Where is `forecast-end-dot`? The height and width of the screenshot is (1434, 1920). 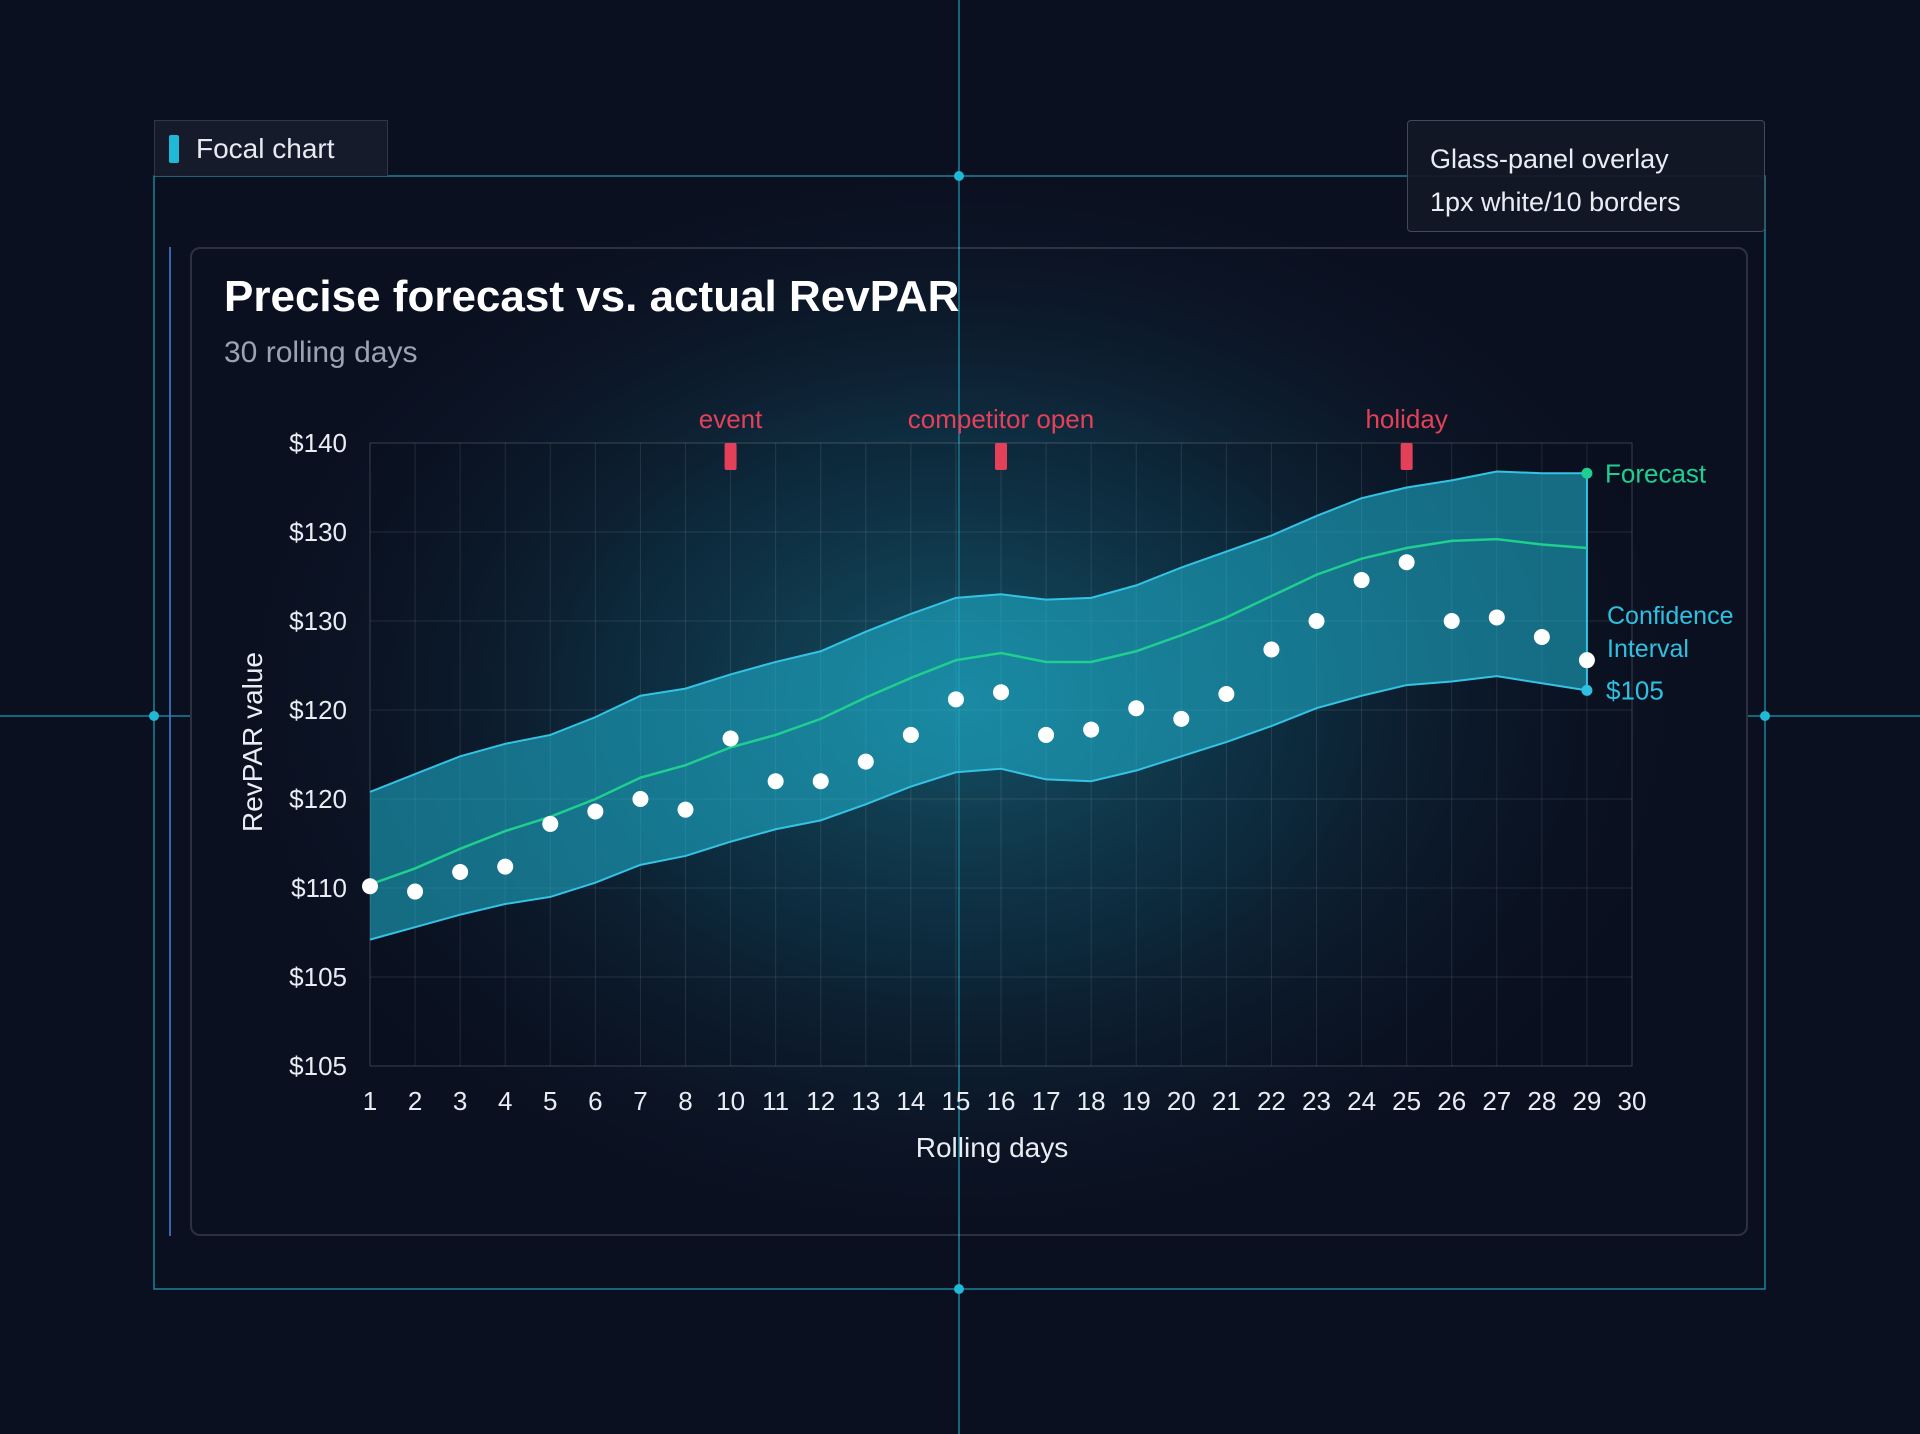
forecast-end-dot is located at coordinates (1587, 473).